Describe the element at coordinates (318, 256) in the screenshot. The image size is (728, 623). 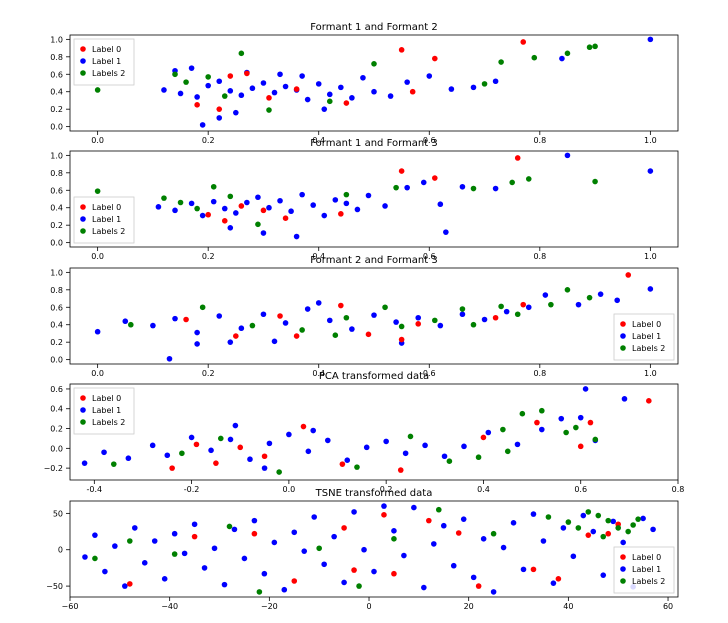
I see `chart-1-x-tick-label-2: 0.4` at that location.